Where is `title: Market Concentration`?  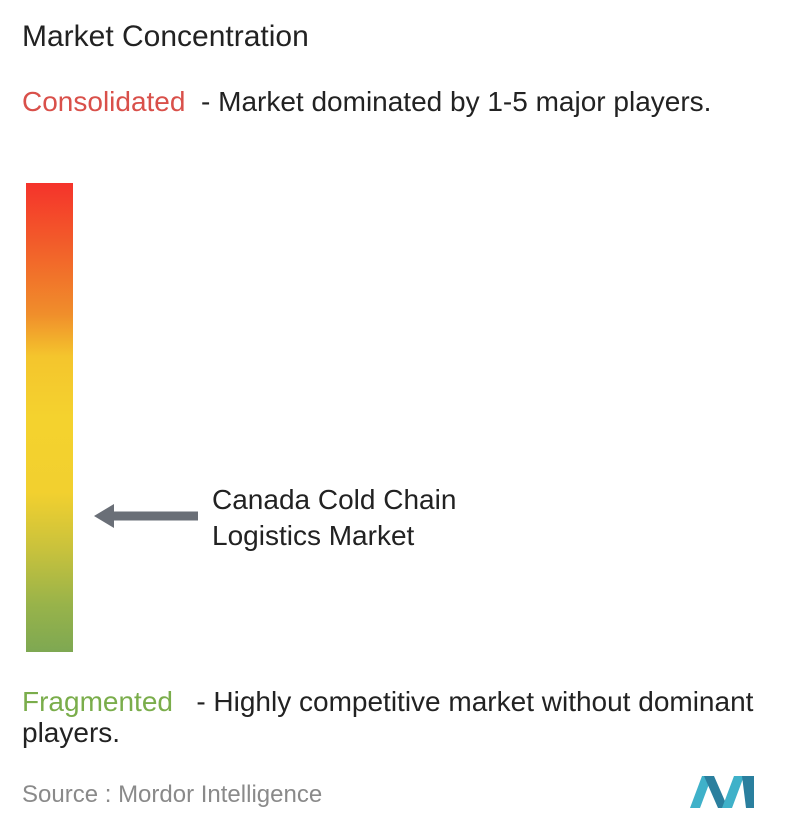
title: Market Concentration is located at coordinates (165, 36).